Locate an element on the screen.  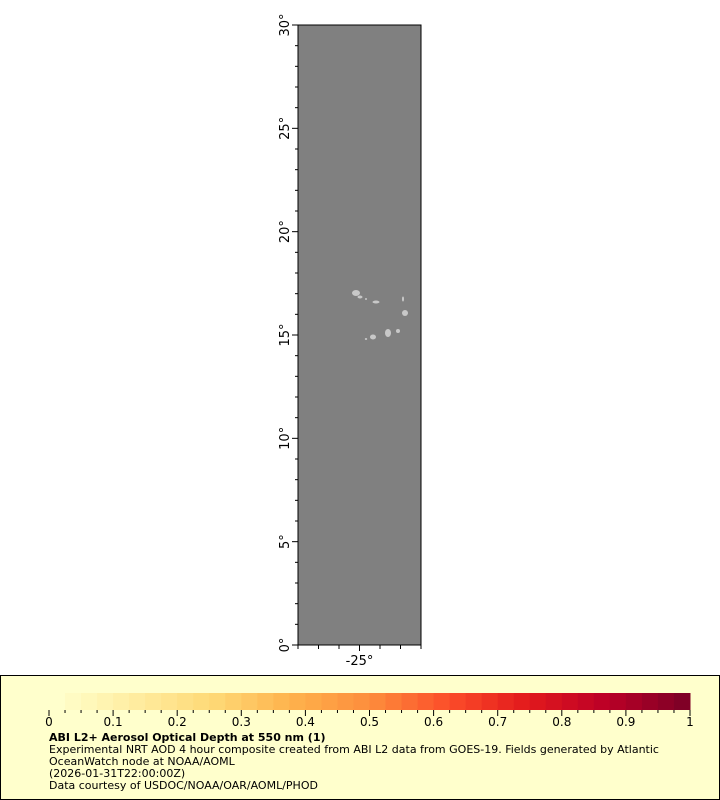
colorbar-tick-label: 0.3 is located at coordinates (241, 722).